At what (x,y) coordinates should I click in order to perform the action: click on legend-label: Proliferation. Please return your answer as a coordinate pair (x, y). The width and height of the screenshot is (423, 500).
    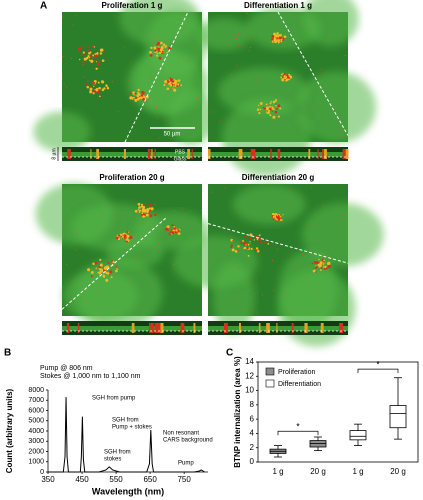
    Looking at the image, I should click on (296, 372).